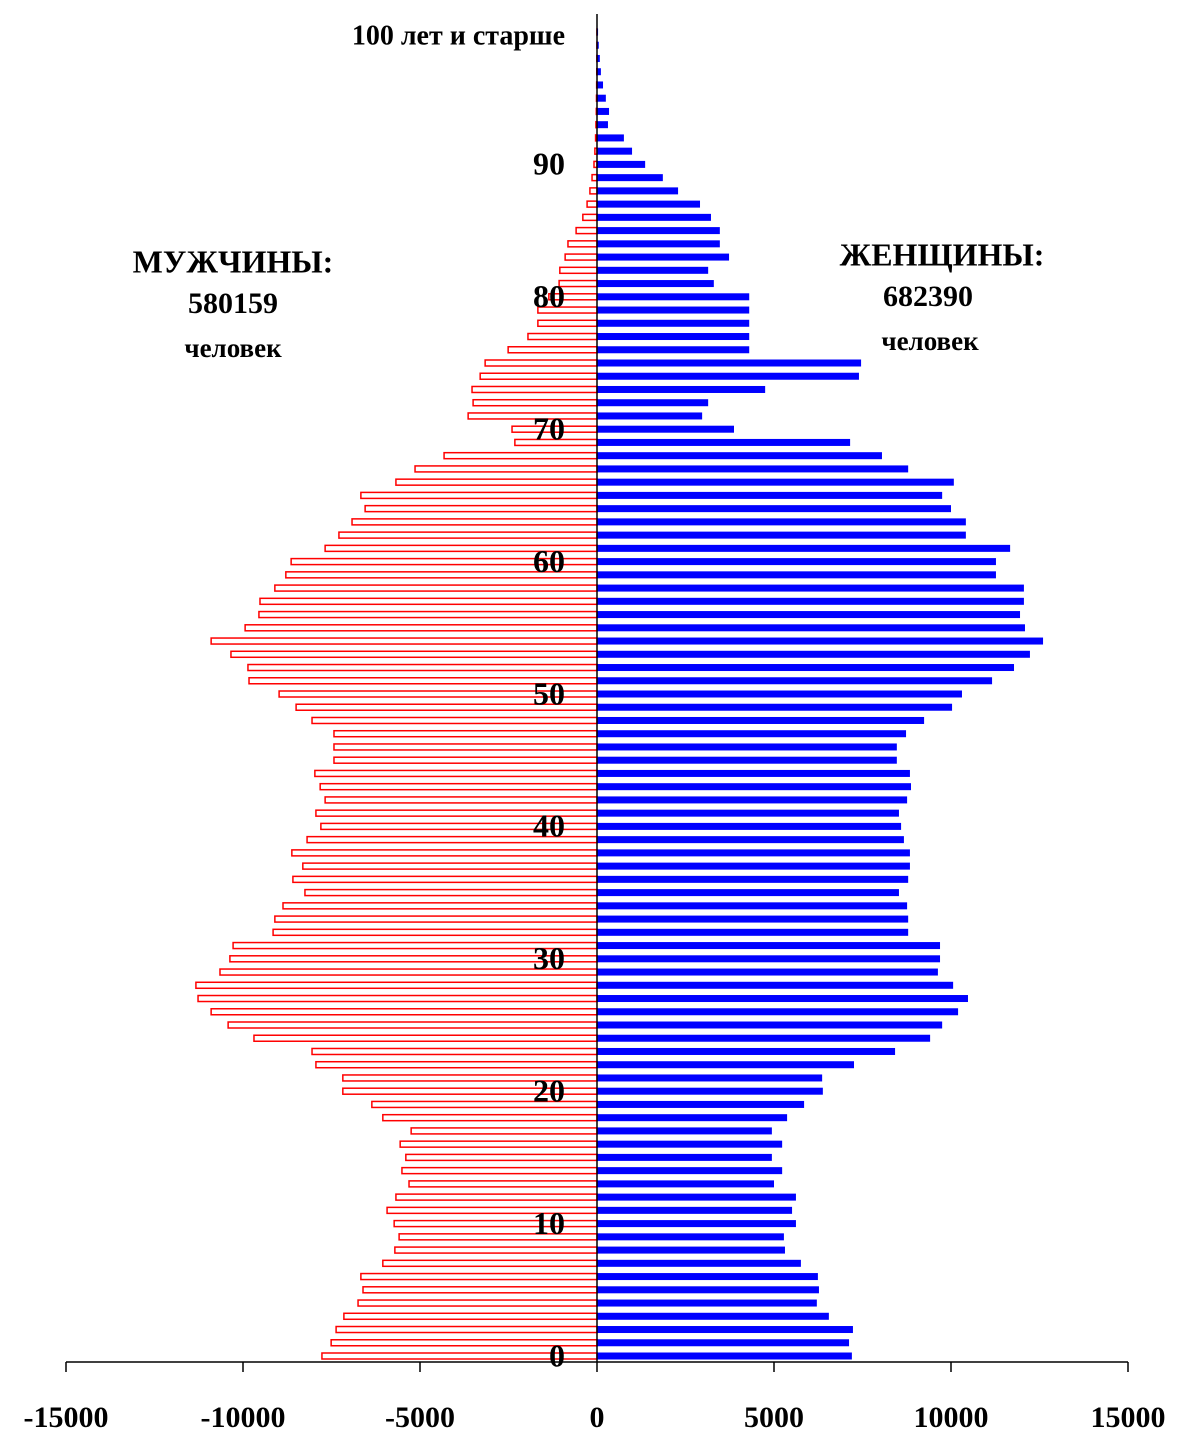  I want to click on x-tick-label: -5000, so click(420, 1417).